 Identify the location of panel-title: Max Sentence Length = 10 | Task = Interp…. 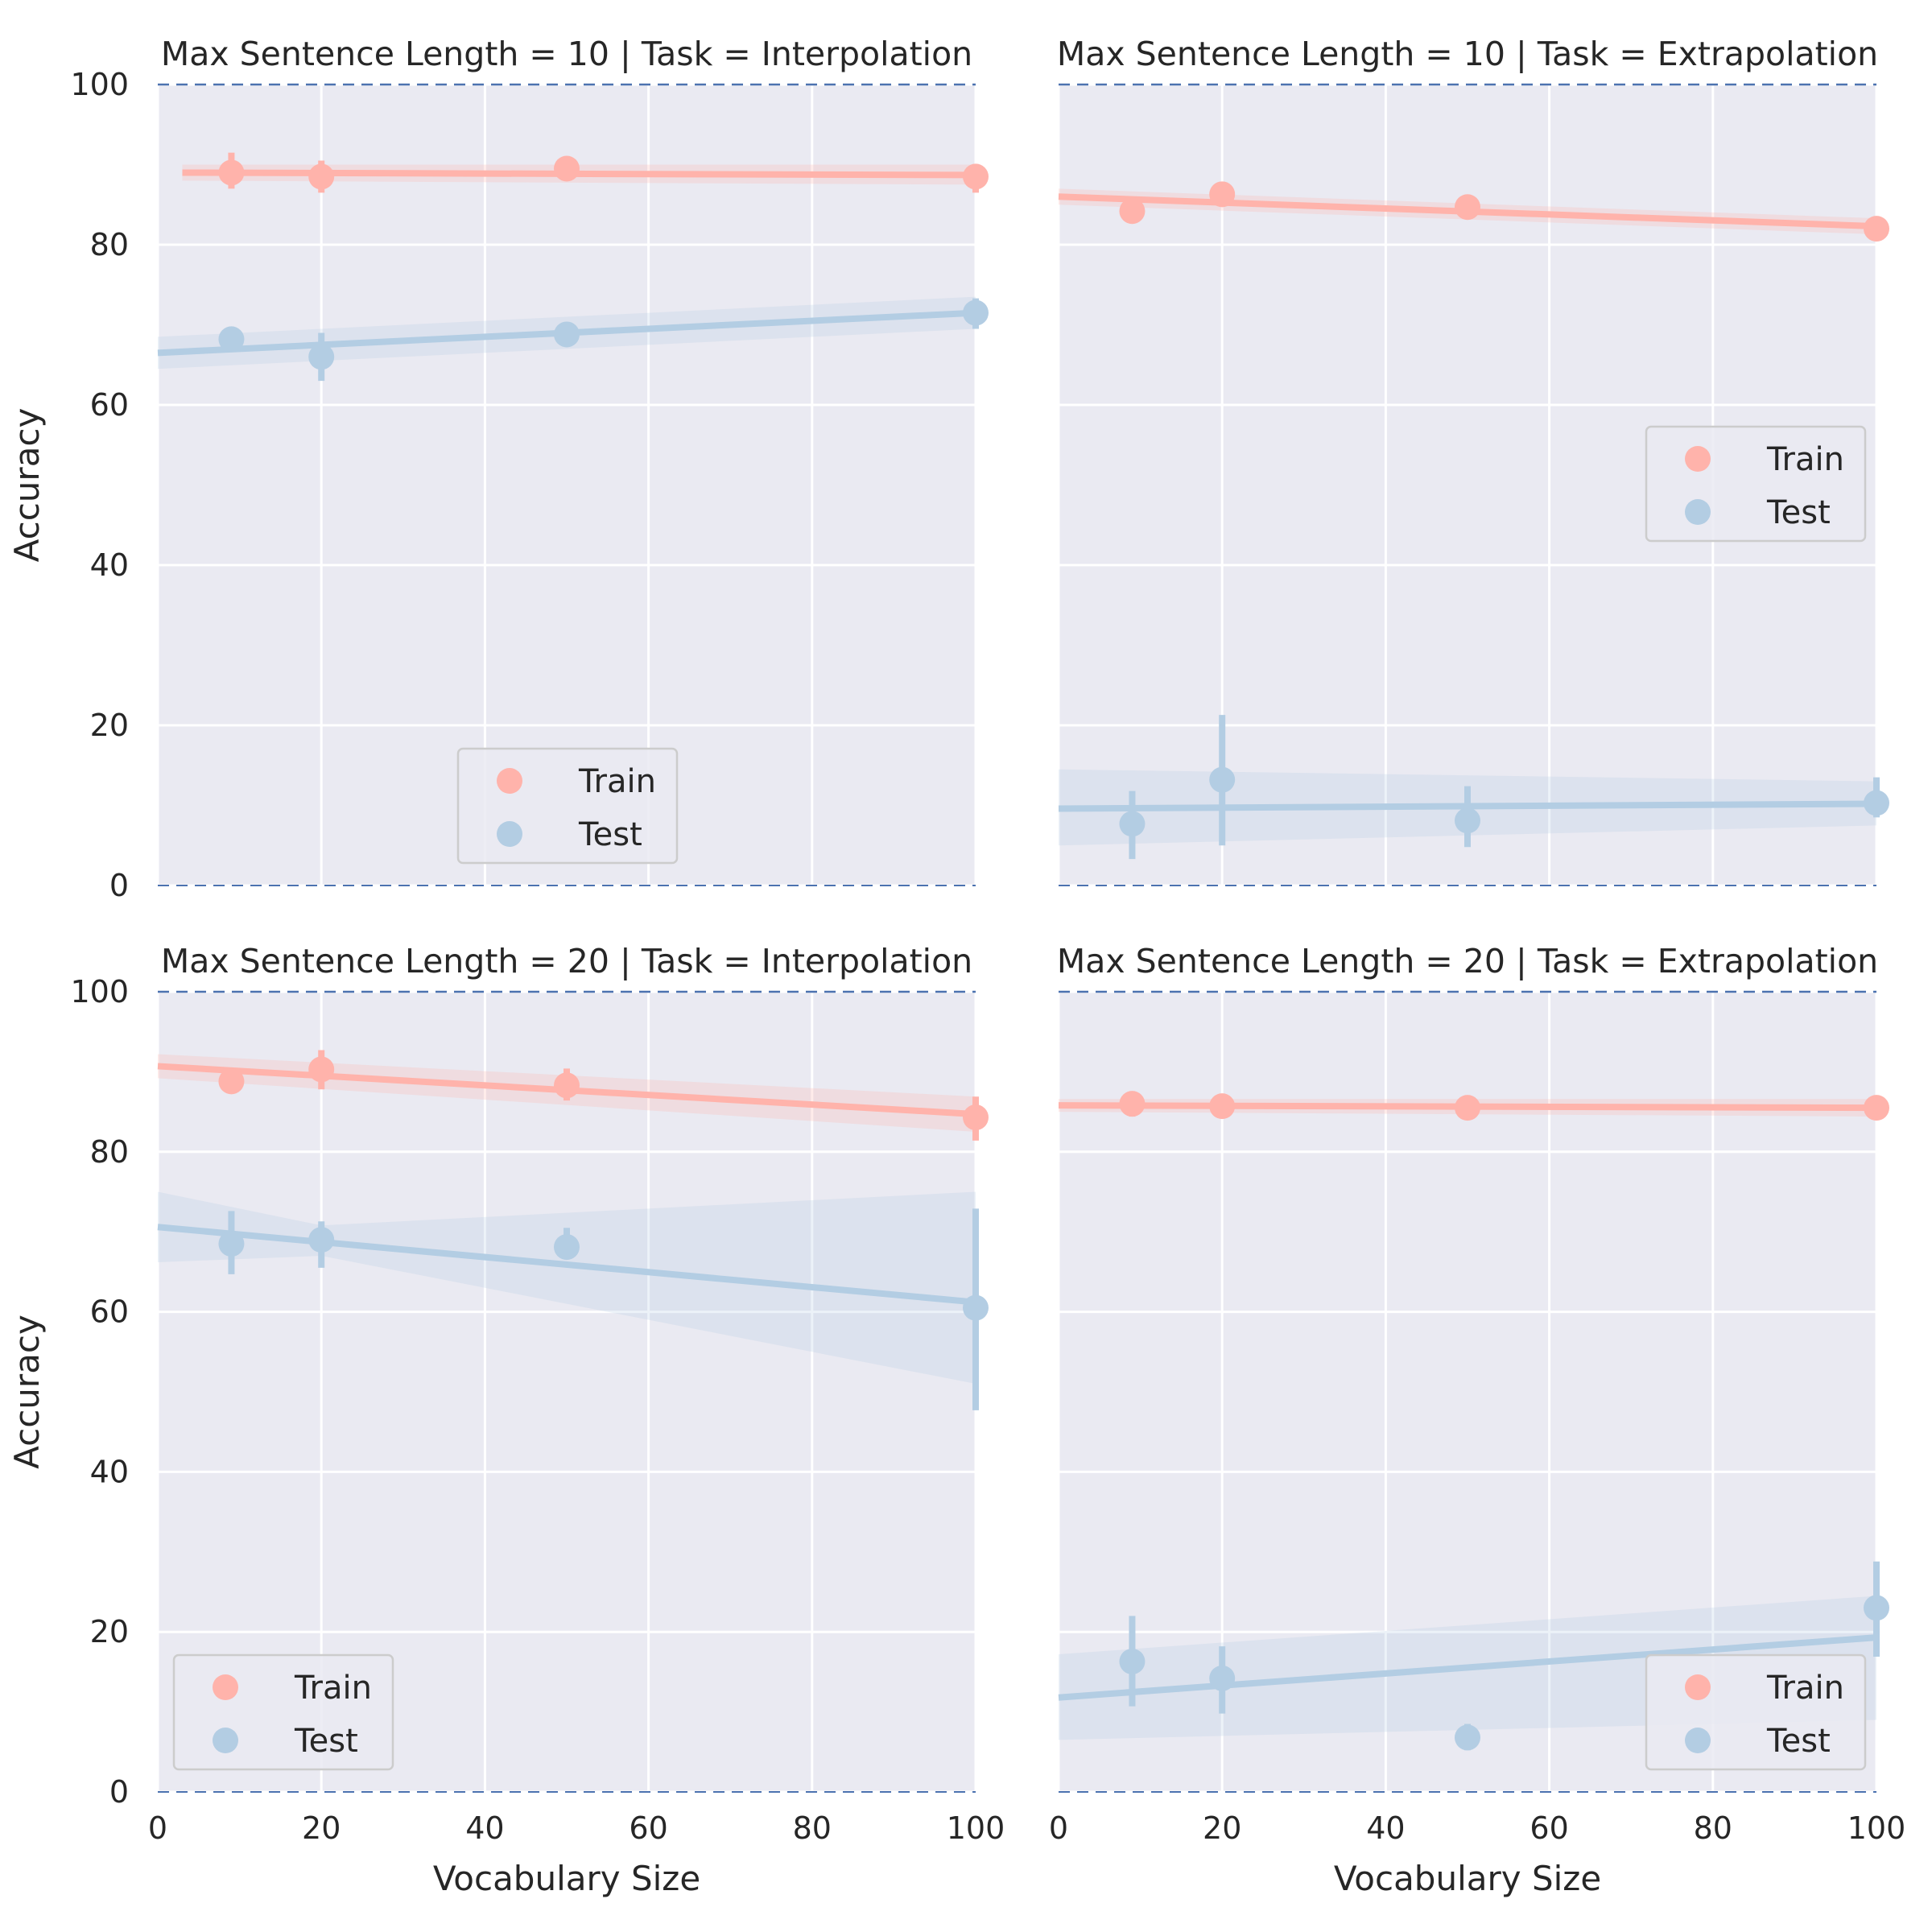
(566, 54).